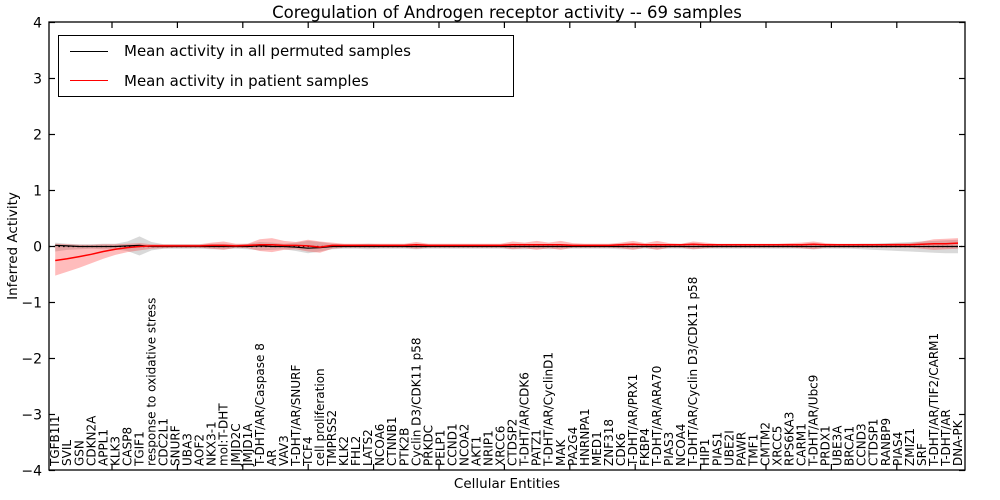 The image size is (1000, 500). Describe the element at coordinates (344, 451) in the screenshot. I see `x-tick-label: KLK2` at that location.